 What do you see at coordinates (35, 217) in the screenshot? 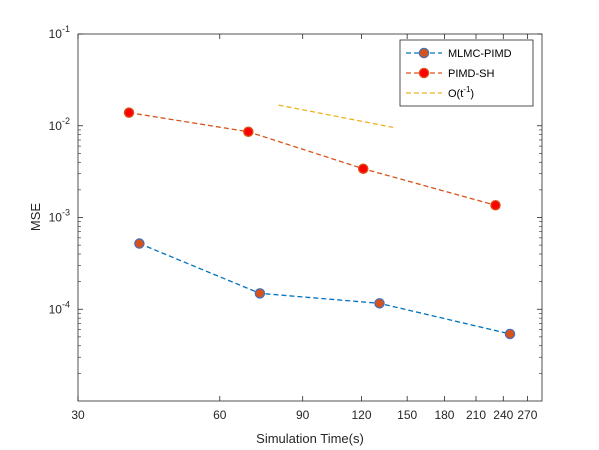
I see `y-axis-label: MSE` at bounding box center [35, 217].